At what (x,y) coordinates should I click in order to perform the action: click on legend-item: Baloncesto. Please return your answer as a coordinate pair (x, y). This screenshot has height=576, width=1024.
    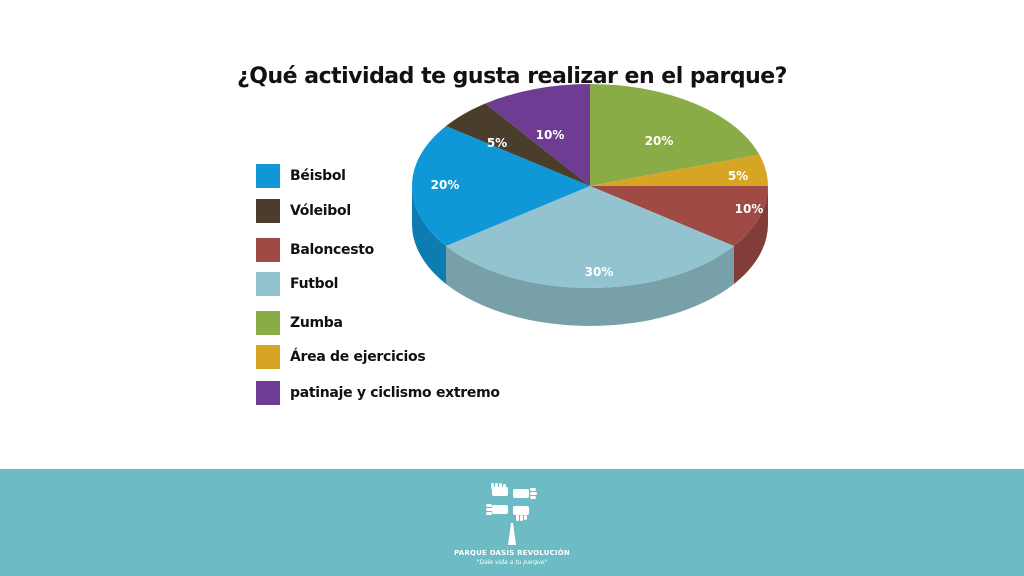
    Looking at the image, I should click on (315, 250).